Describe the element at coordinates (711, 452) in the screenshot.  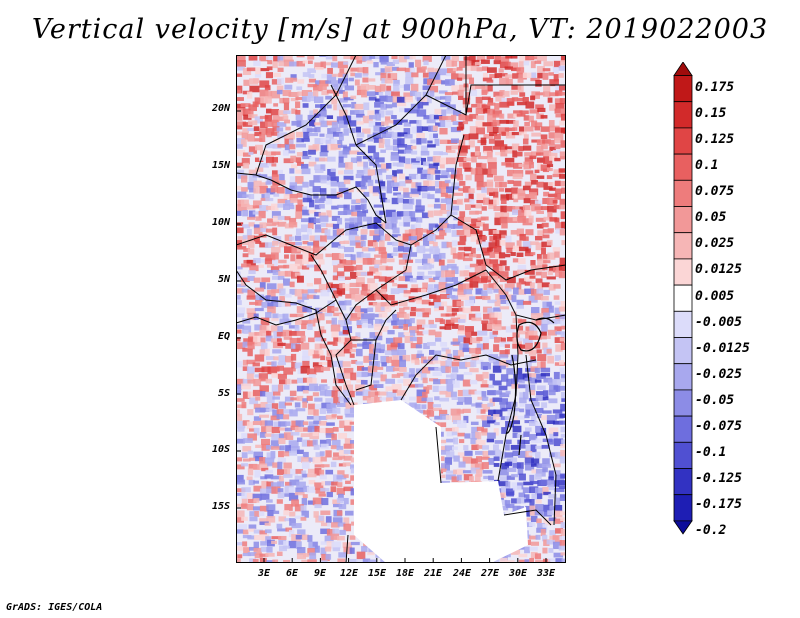
I see `cbar-label-14: -0.1` at that location.